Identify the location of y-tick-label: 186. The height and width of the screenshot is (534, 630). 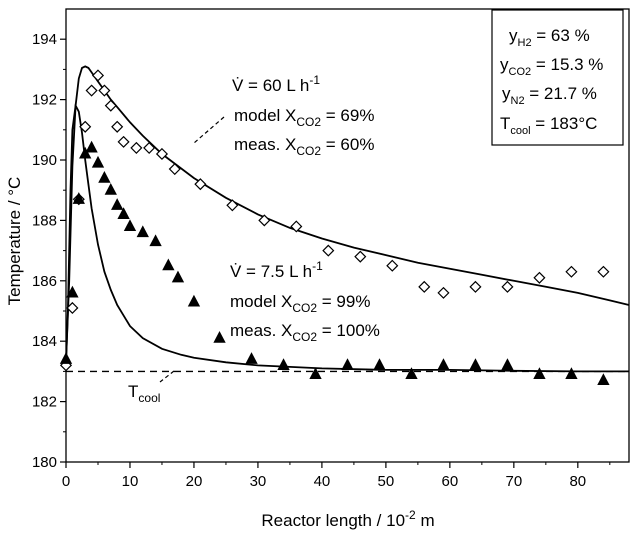
(44, 281).